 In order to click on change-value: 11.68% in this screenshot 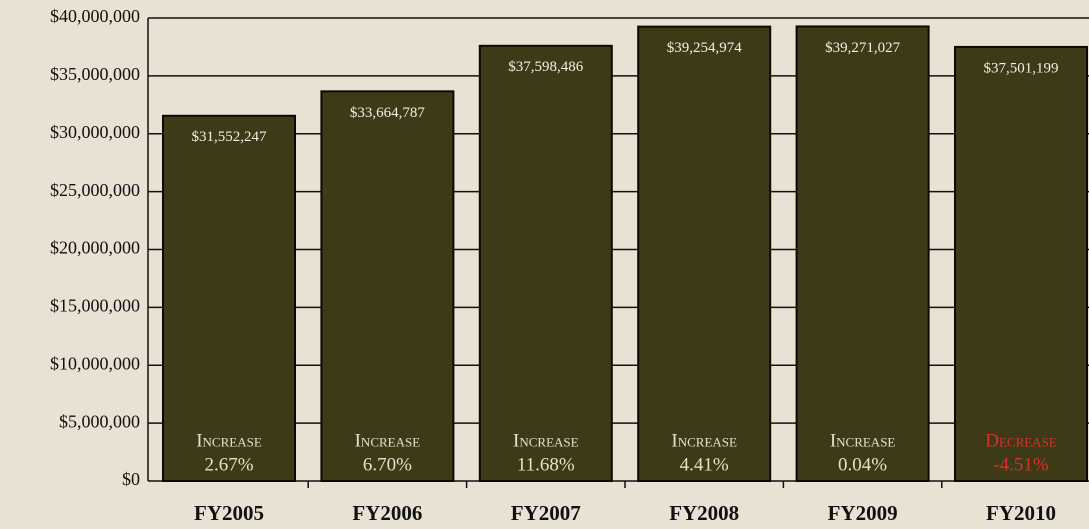, I will do `click(546, 464)`.